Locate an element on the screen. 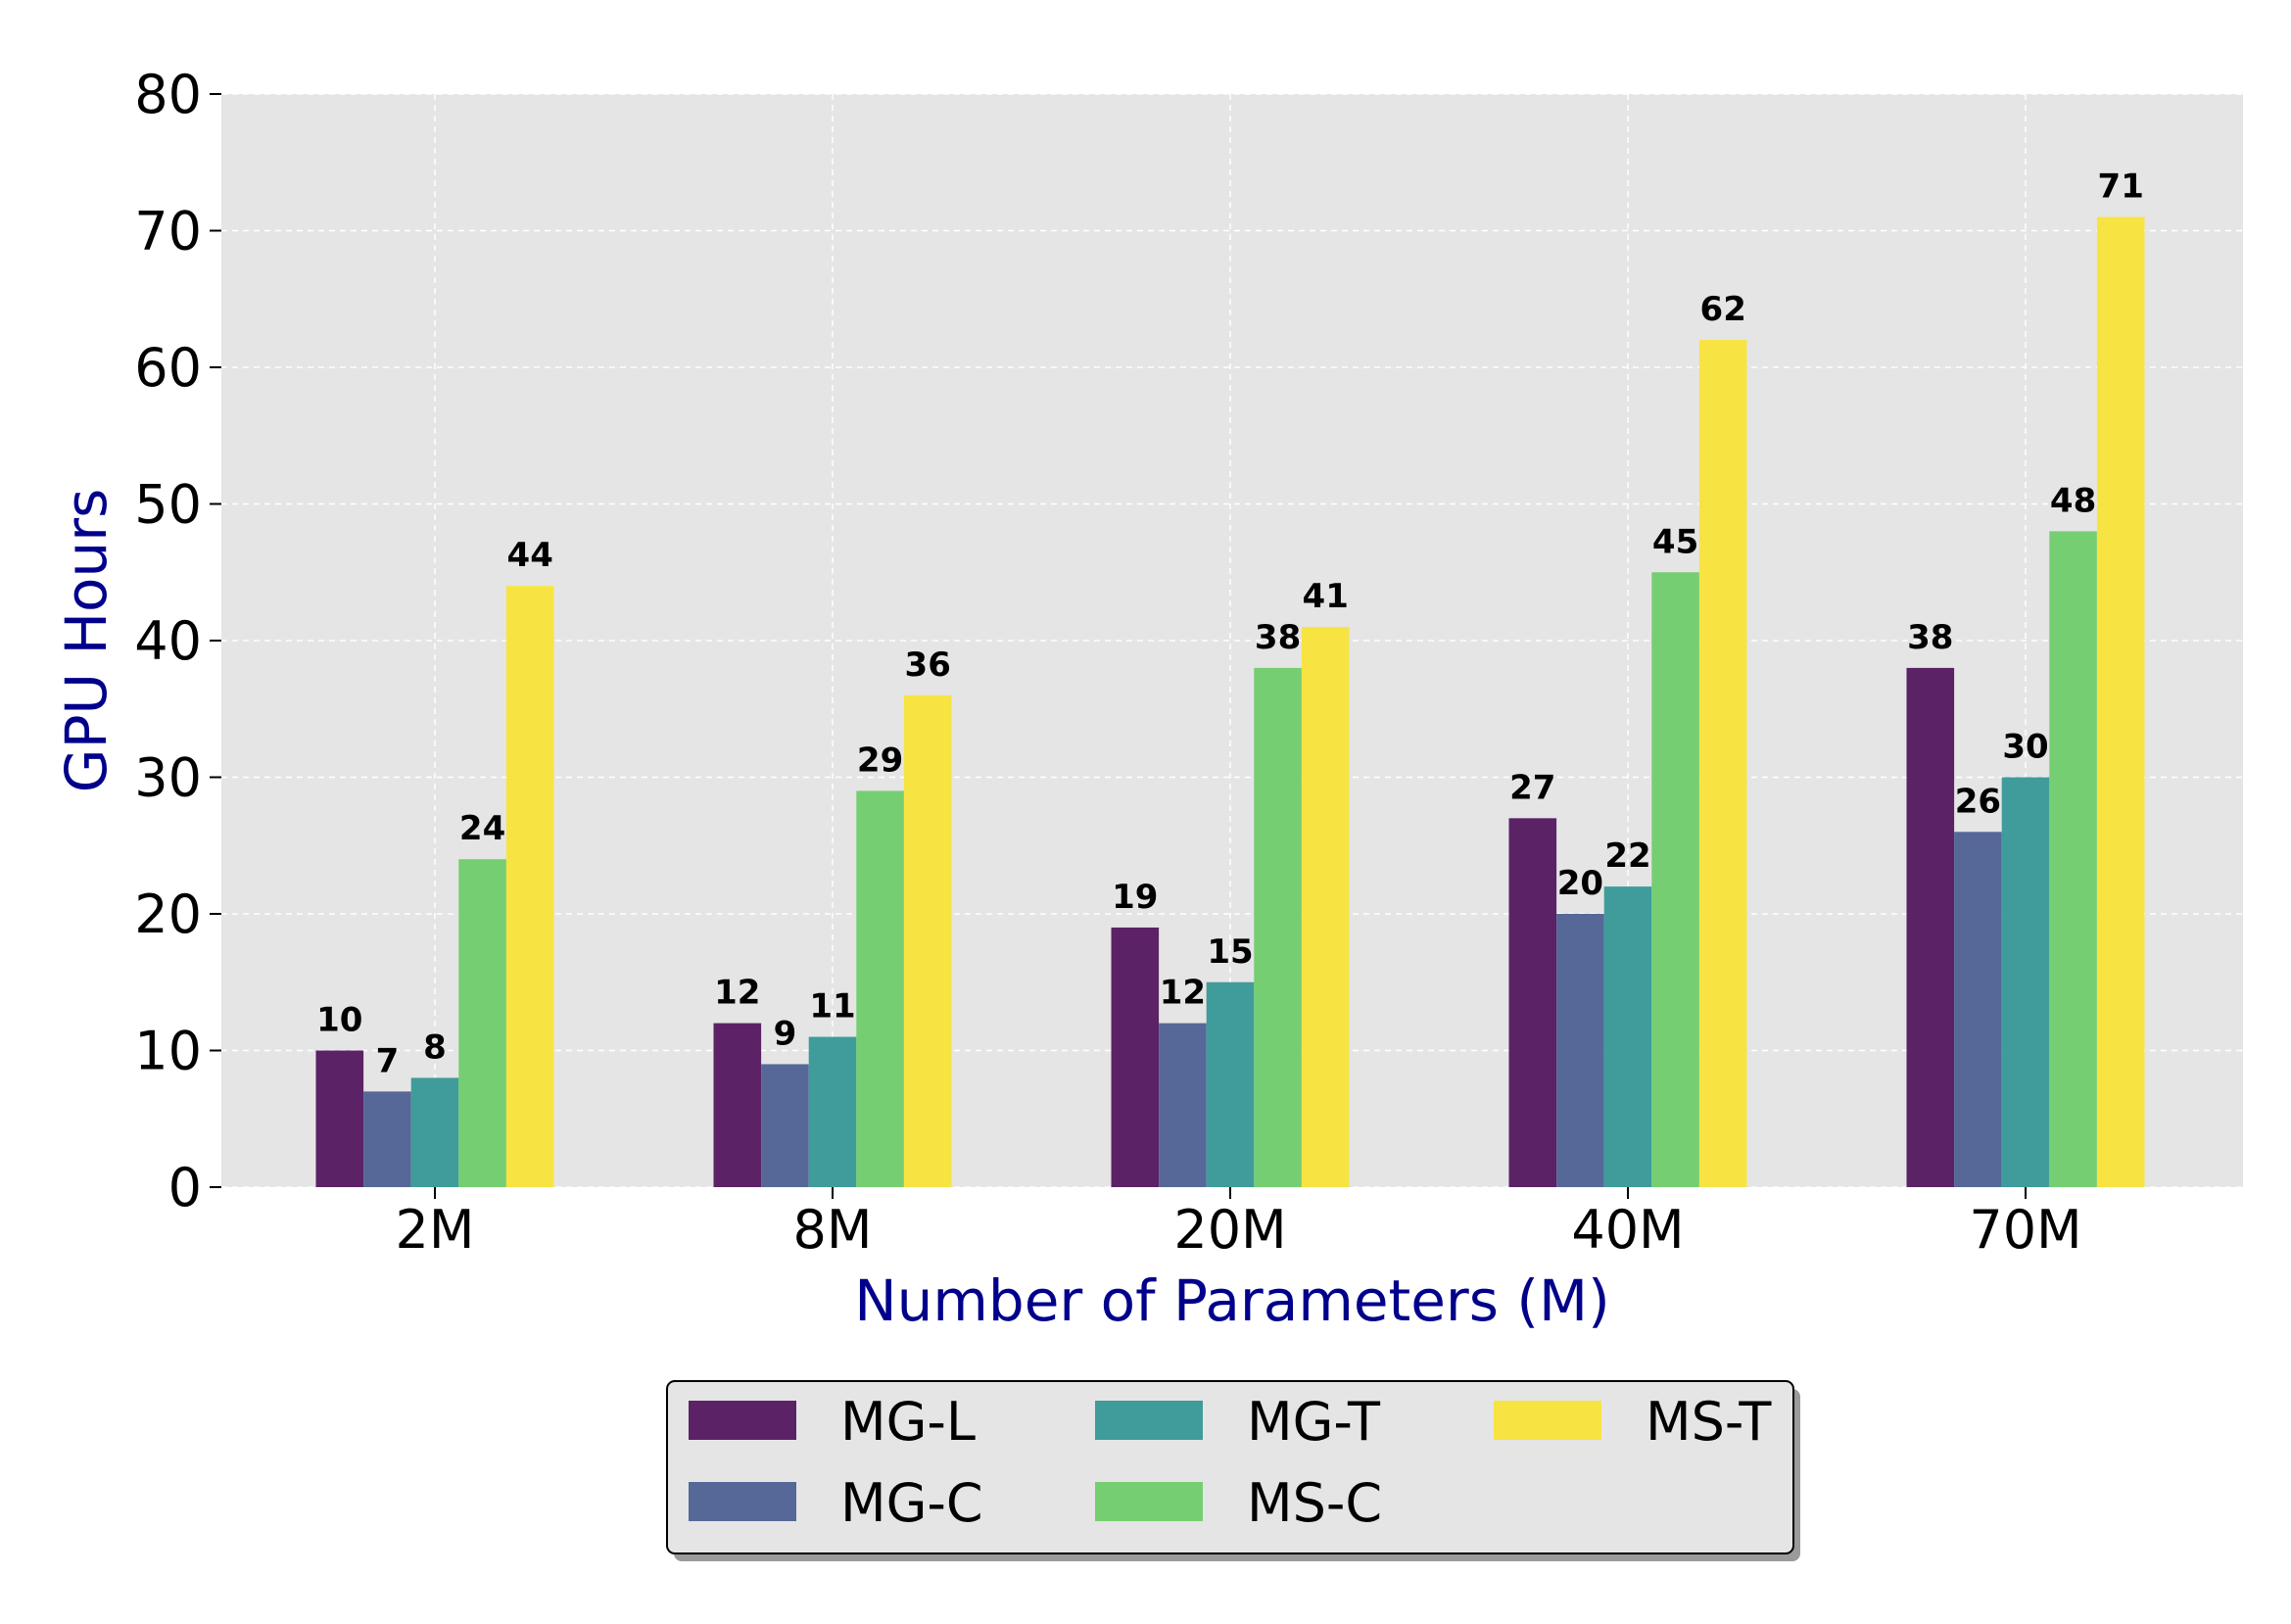 Image resolution: width=2291 pixels, height=1624 pixels. legend-items: MG-L MG-C MG-T MS-C MS-T is located at coordinates (1230, 1462).